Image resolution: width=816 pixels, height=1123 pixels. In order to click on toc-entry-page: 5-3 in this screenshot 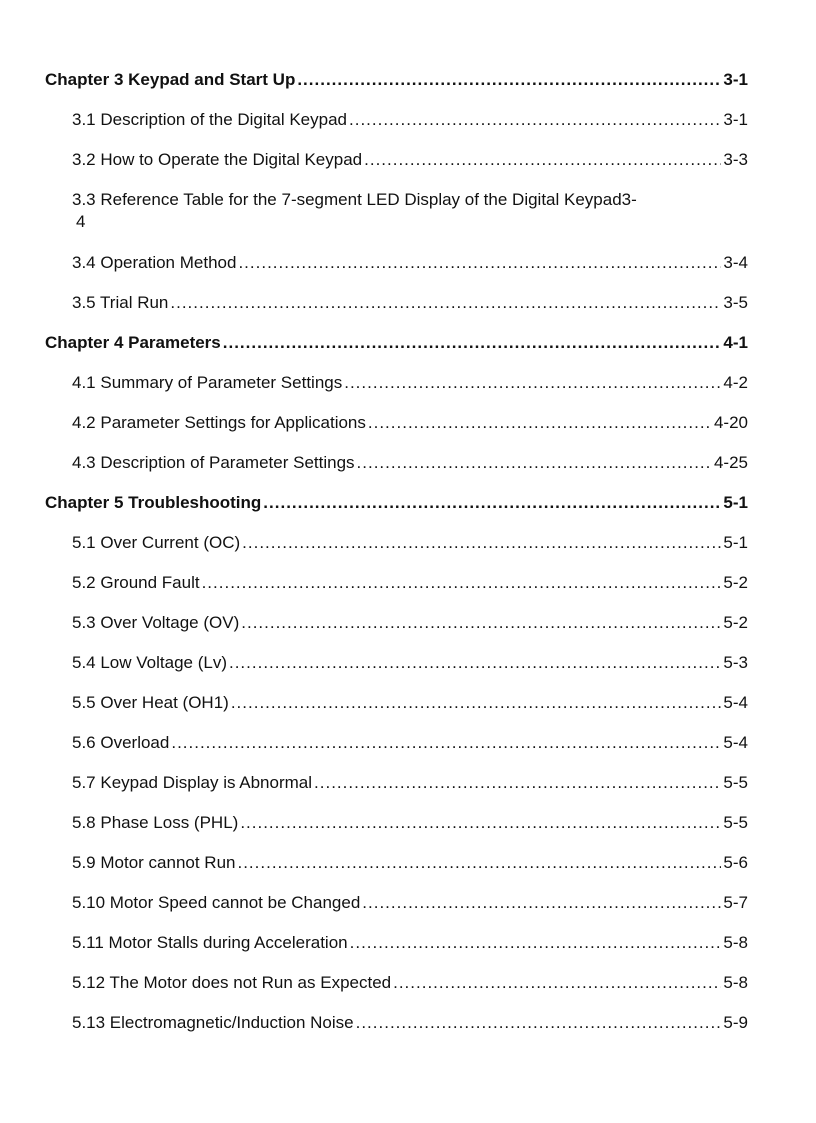, I will do `click(735, 662)`.